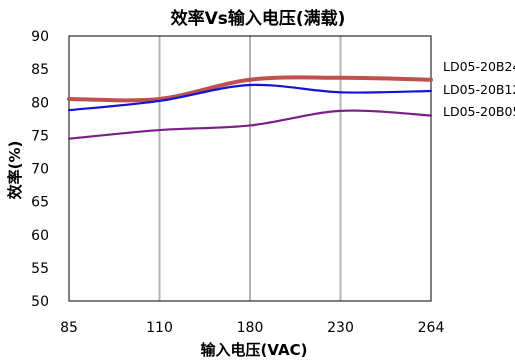 The height and width of the screenshot is (362, 515). Describe the element at coordinates (40, 236) in the screenshot. I see `y-tick-label: 60` at that location.